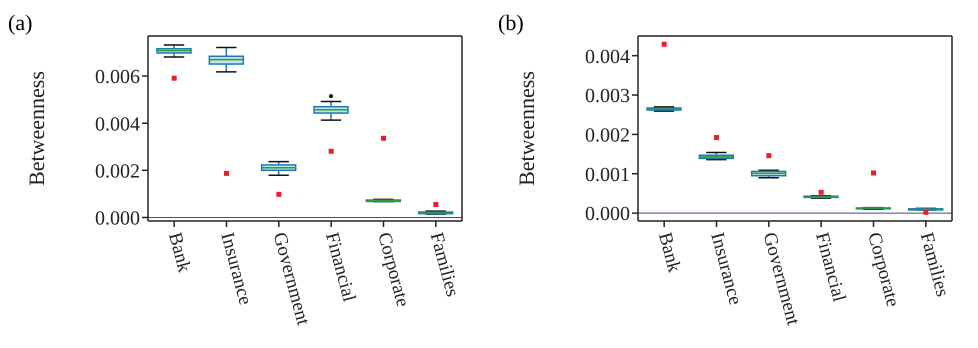 This screenshot has width=978, height=348. I want to click on chart-title: (b), so click(511, 23).